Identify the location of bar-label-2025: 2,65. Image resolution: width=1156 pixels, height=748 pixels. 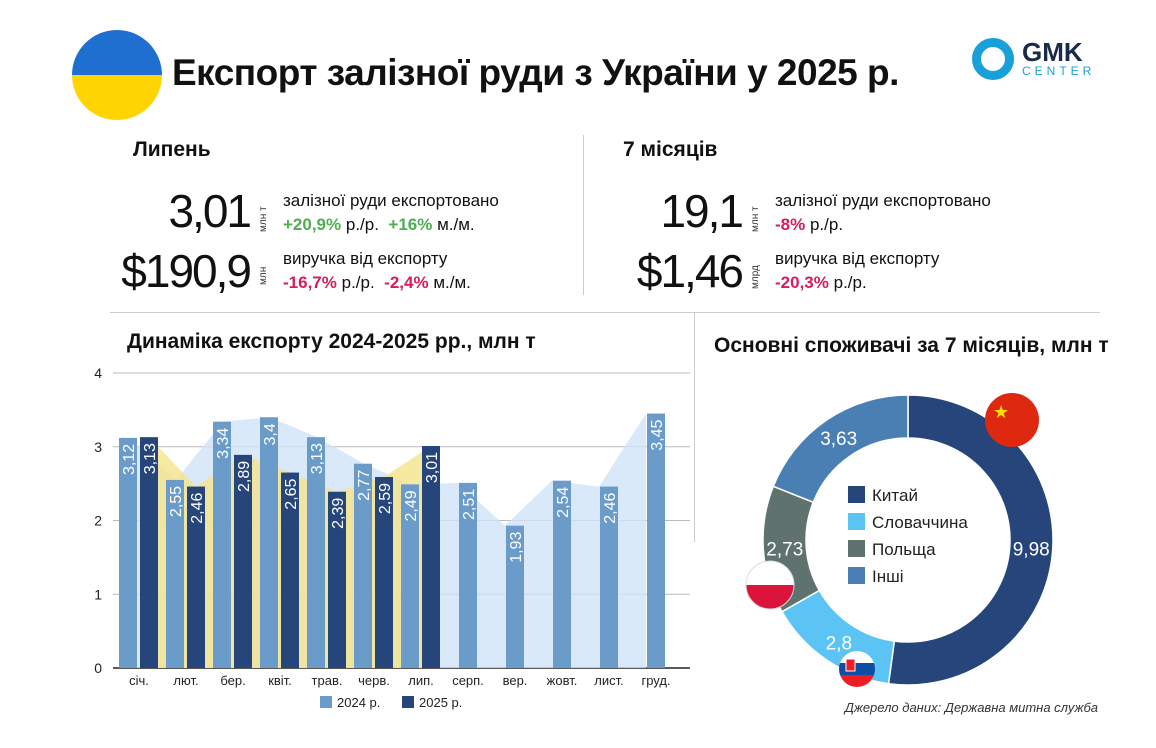
(291, 493).